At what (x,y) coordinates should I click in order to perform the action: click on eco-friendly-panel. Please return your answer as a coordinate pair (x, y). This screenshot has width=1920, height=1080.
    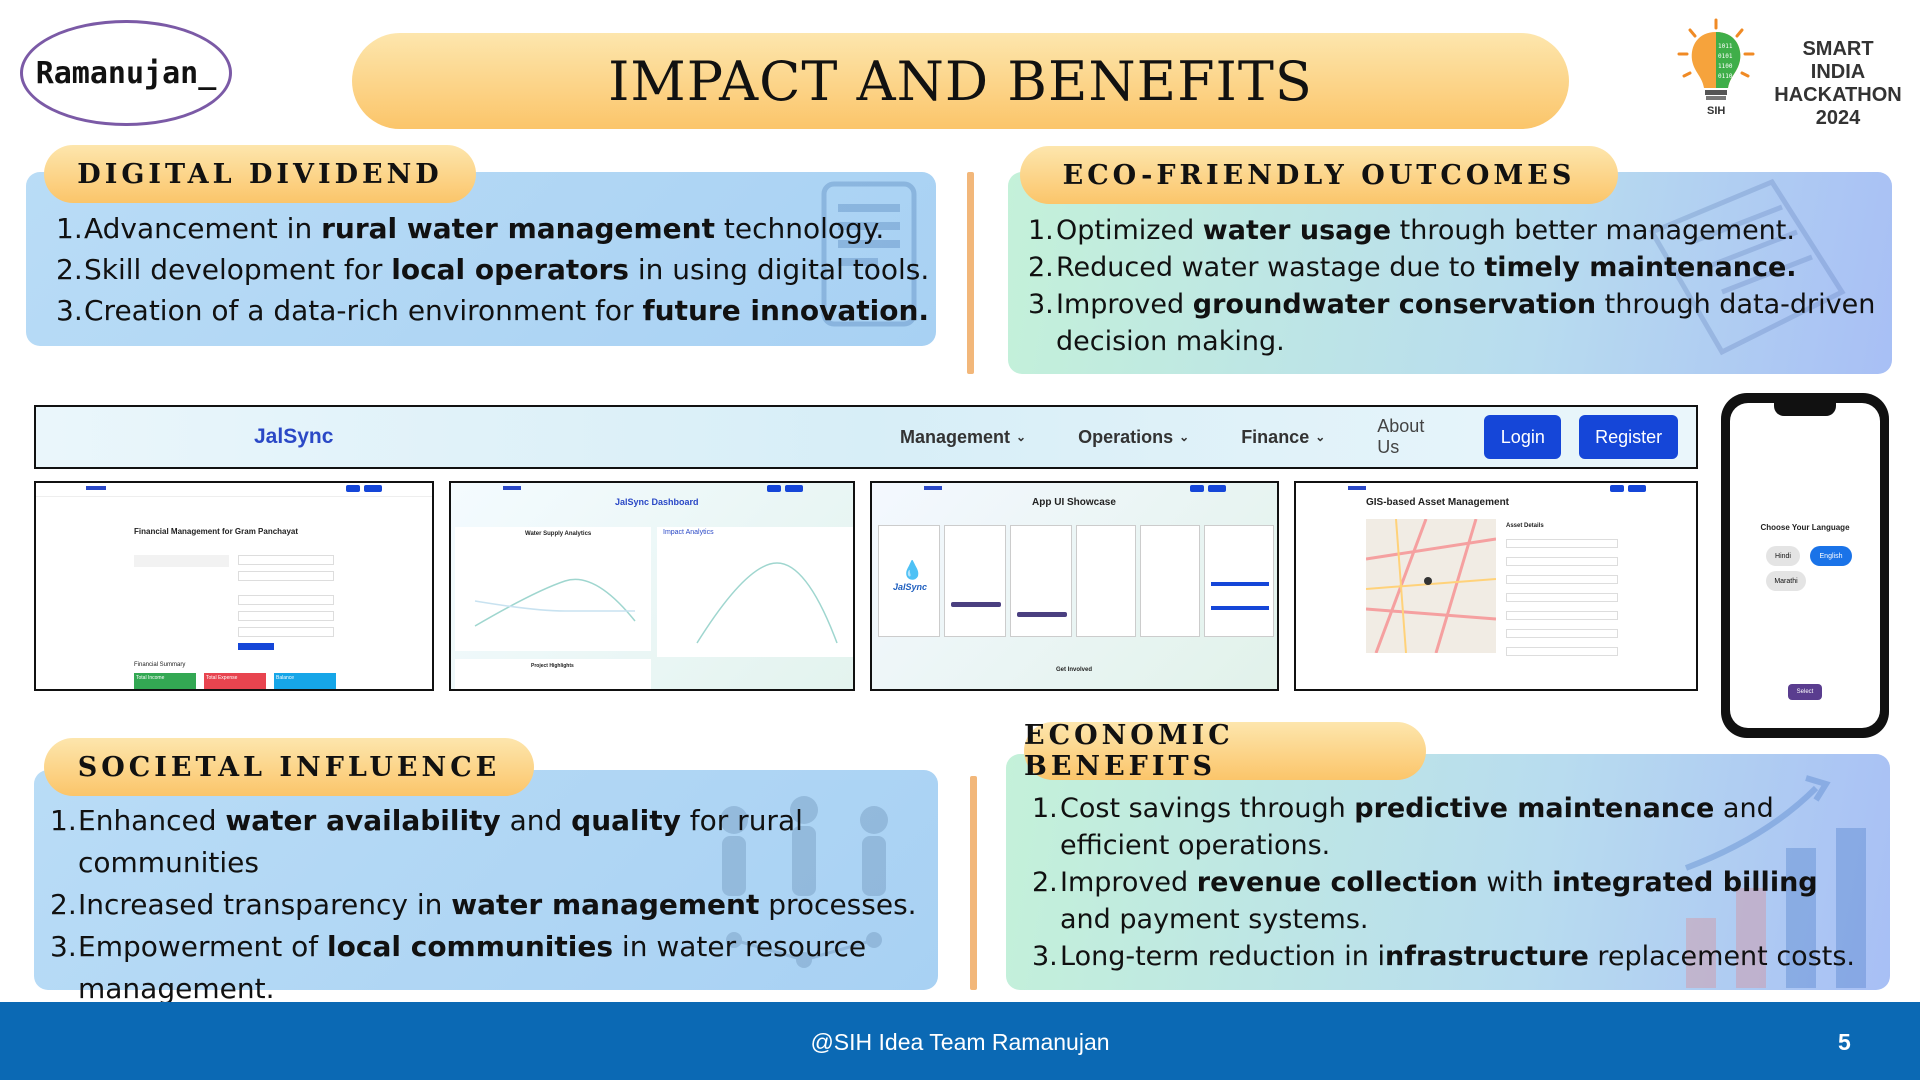
    Looking at the image, I should click on (1450, 273).